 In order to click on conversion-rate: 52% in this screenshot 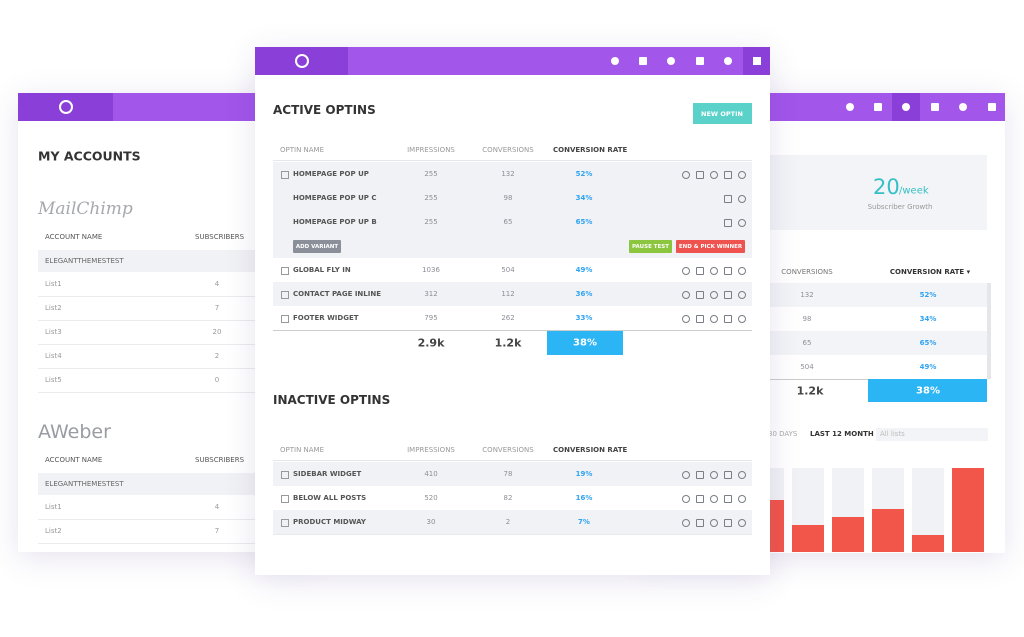, I will do `click(928, 295)`.